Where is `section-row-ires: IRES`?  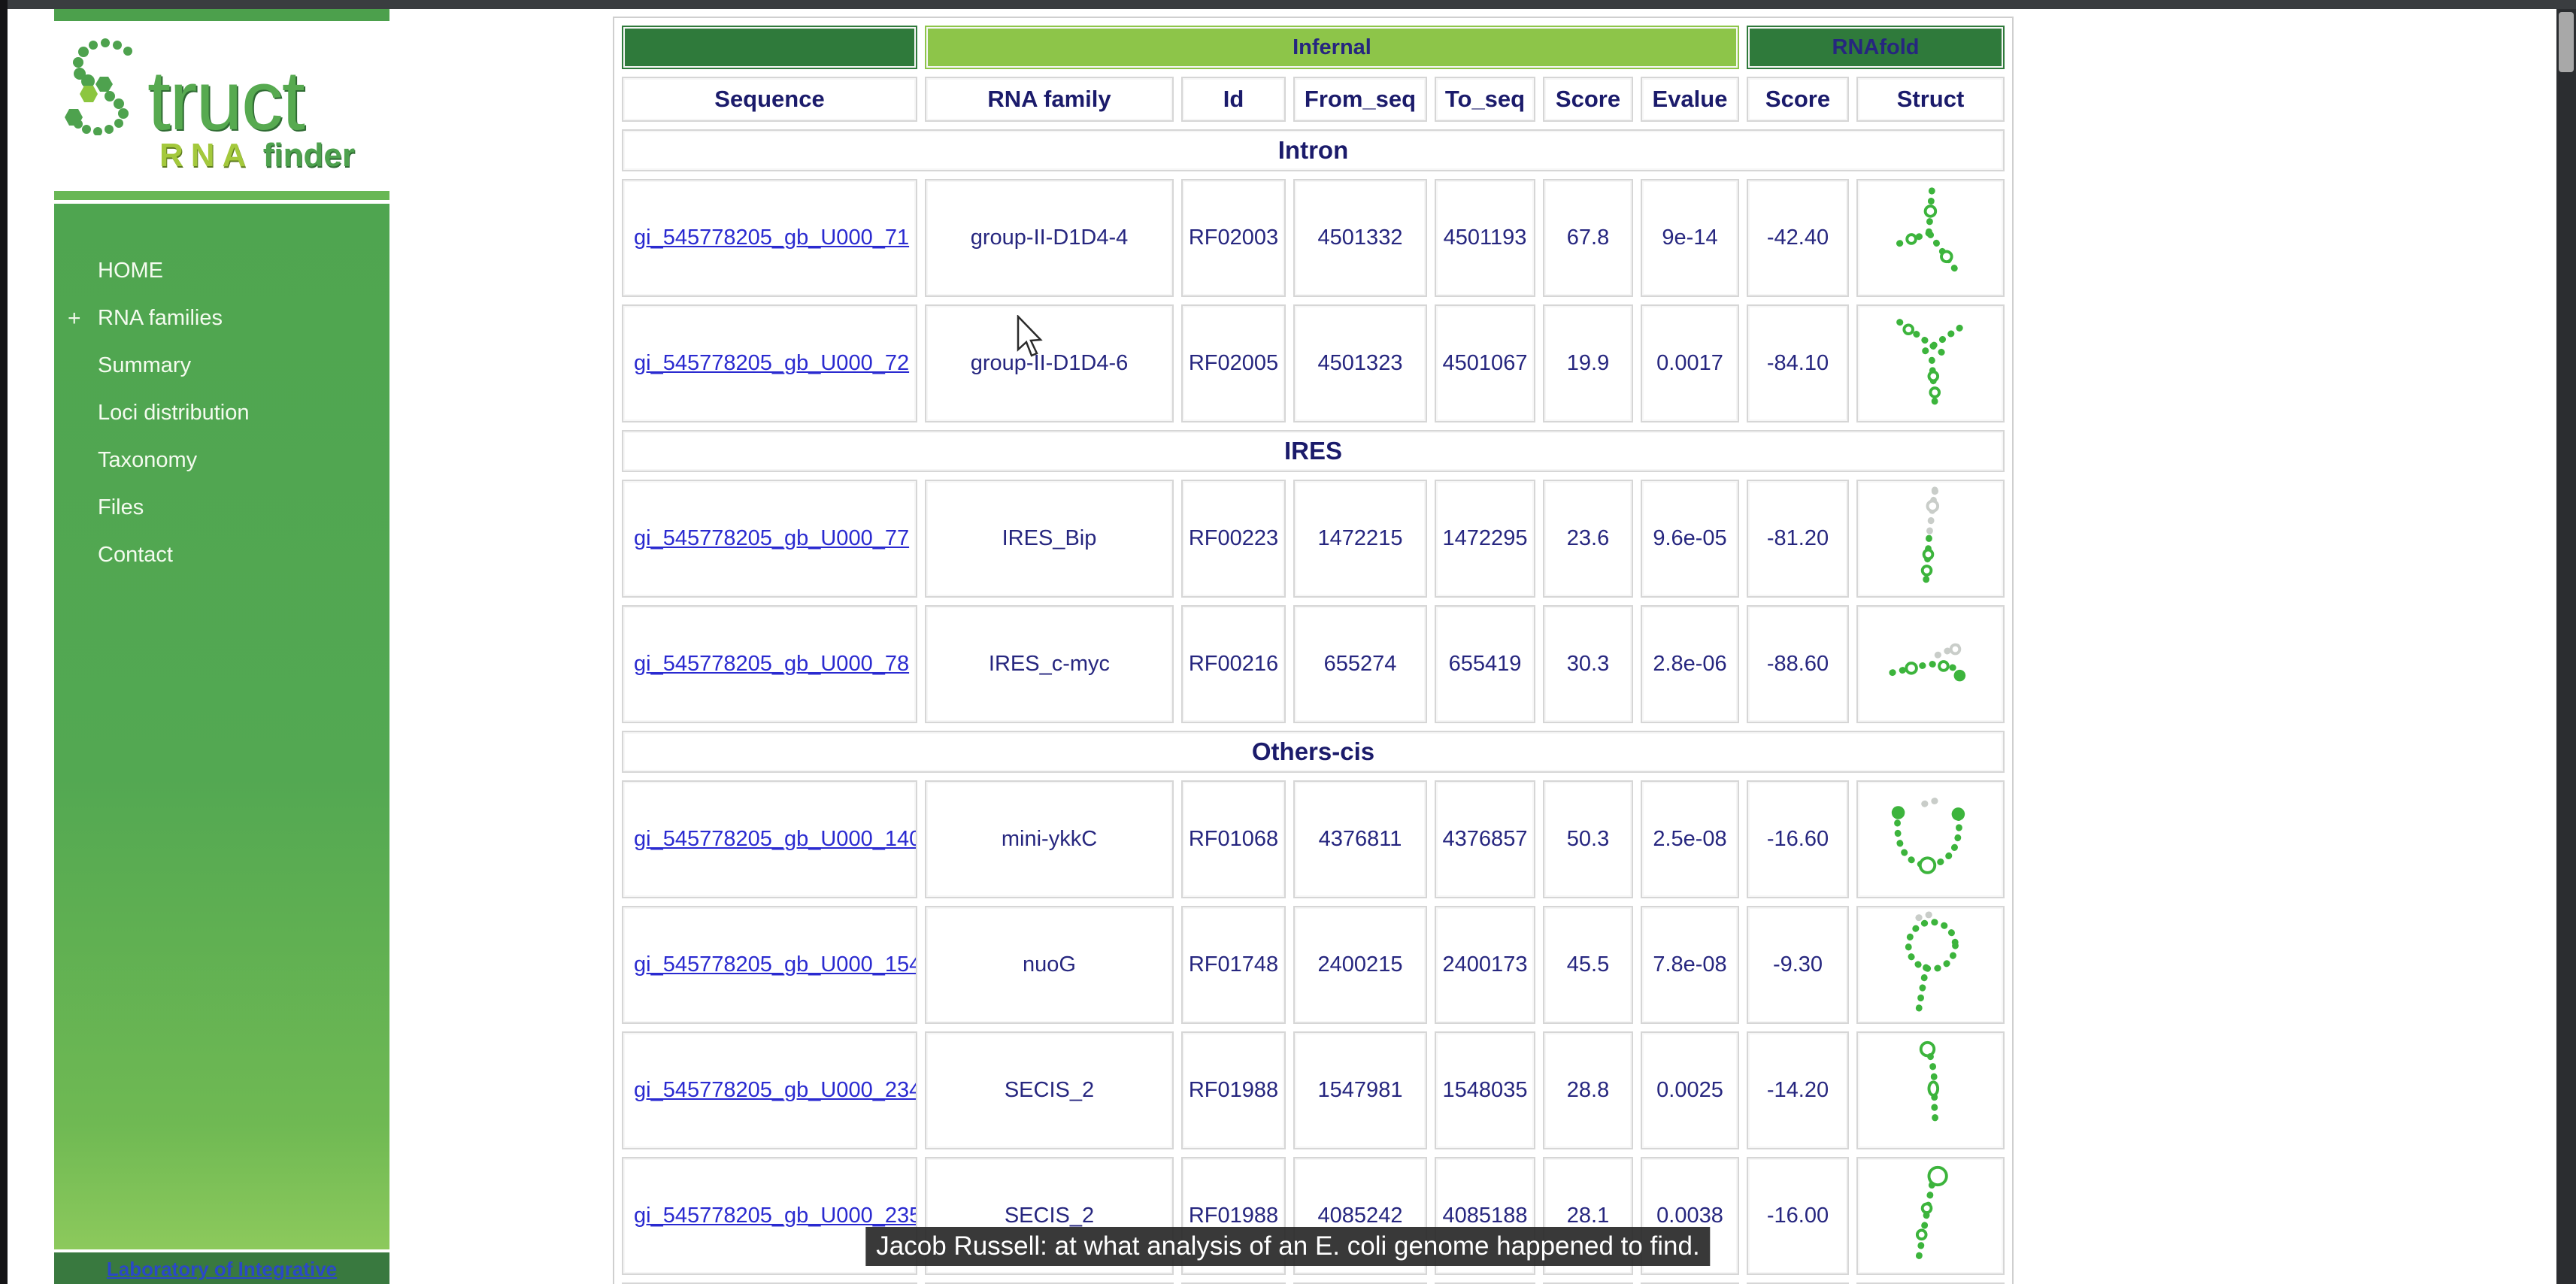 section-row-ires: IRES is located at coordinates (1313, 451).